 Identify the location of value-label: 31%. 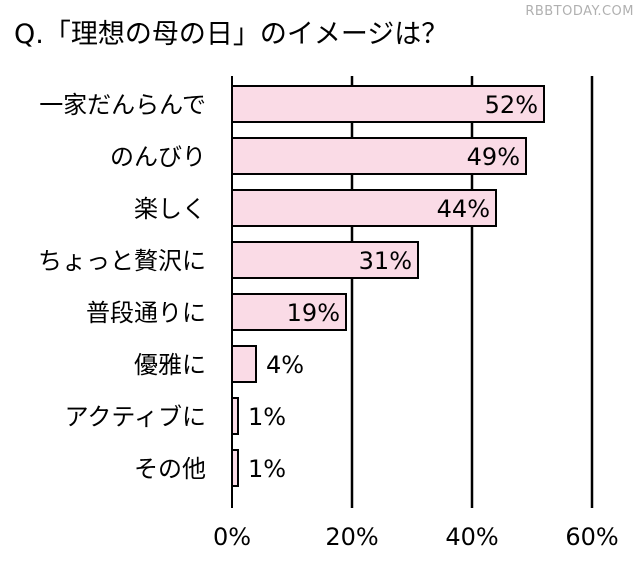
(385, 261).